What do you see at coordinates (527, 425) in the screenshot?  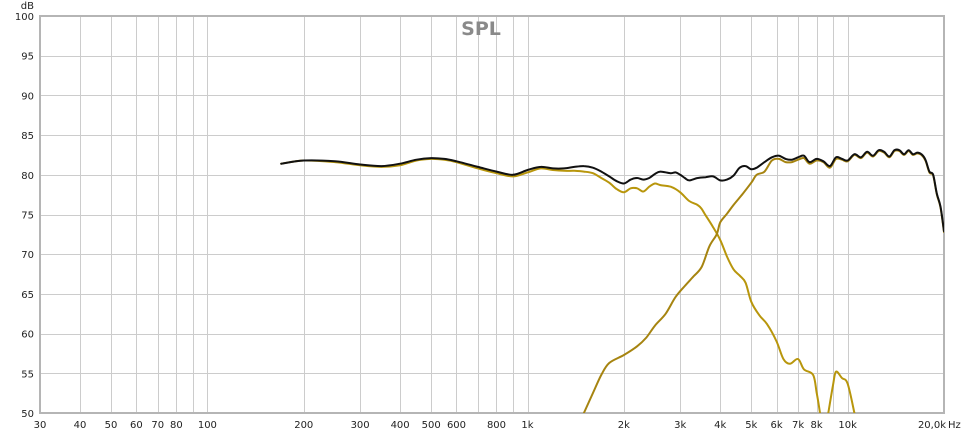 I see `x-tick-label: 1k` at bounding box center [527, 425].